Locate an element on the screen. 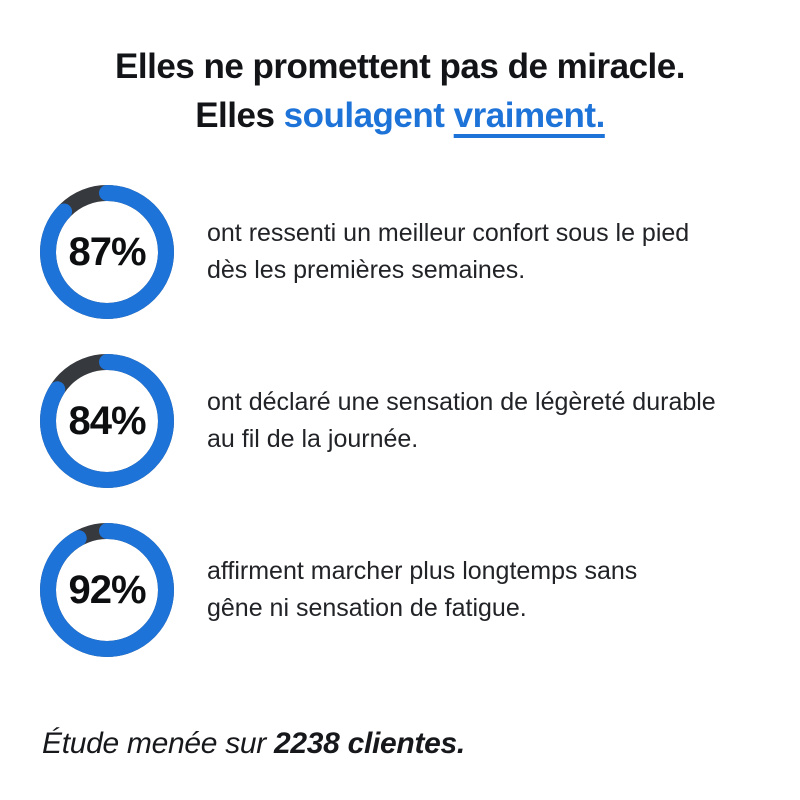 This screenshot has height=800, width=800. headline-line-2-prefix: Elles is located at coordinates (239, 115).